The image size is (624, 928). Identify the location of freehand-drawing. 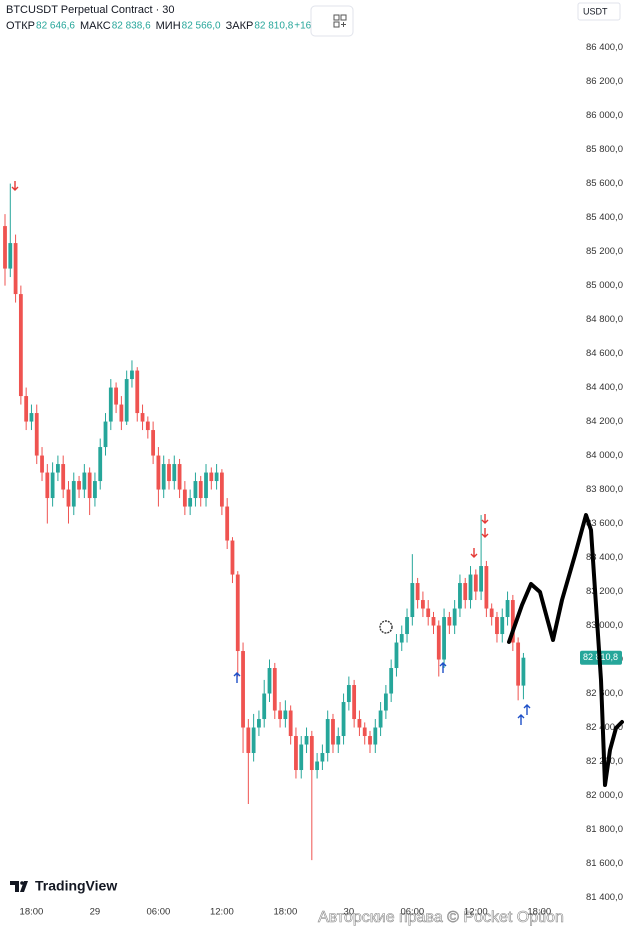
(565, 650).